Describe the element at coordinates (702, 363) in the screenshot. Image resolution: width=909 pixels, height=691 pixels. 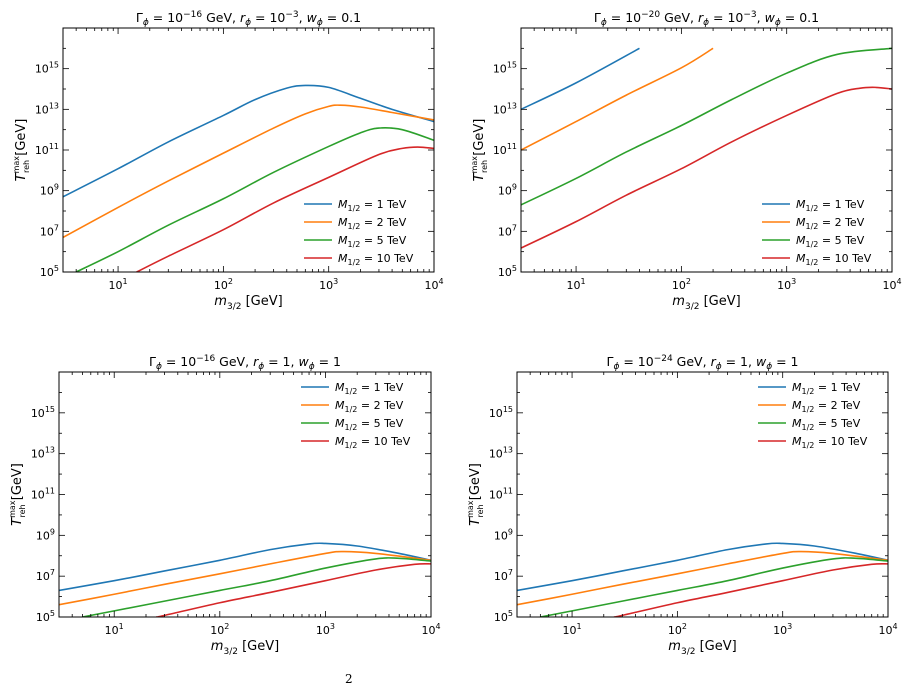
I see `chart-title: Γϕ = 10−24 GeV, rϕ = 1, wϕ = 1` at that location.